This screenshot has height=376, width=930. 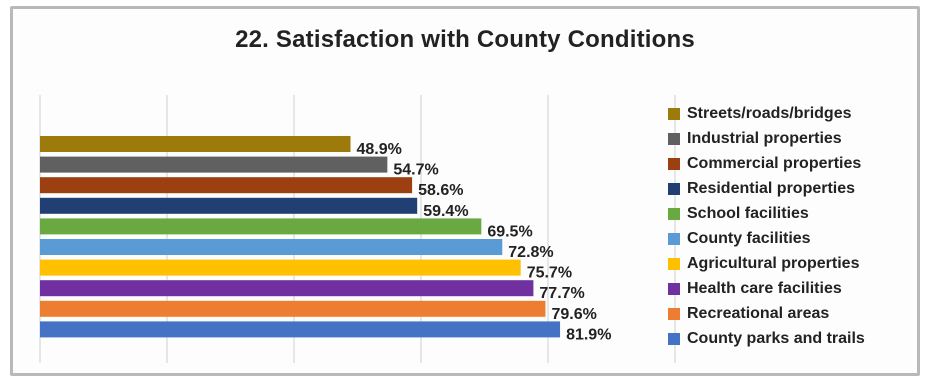 I want to click on legend-item: School facilities, so click(x=793, y=213).